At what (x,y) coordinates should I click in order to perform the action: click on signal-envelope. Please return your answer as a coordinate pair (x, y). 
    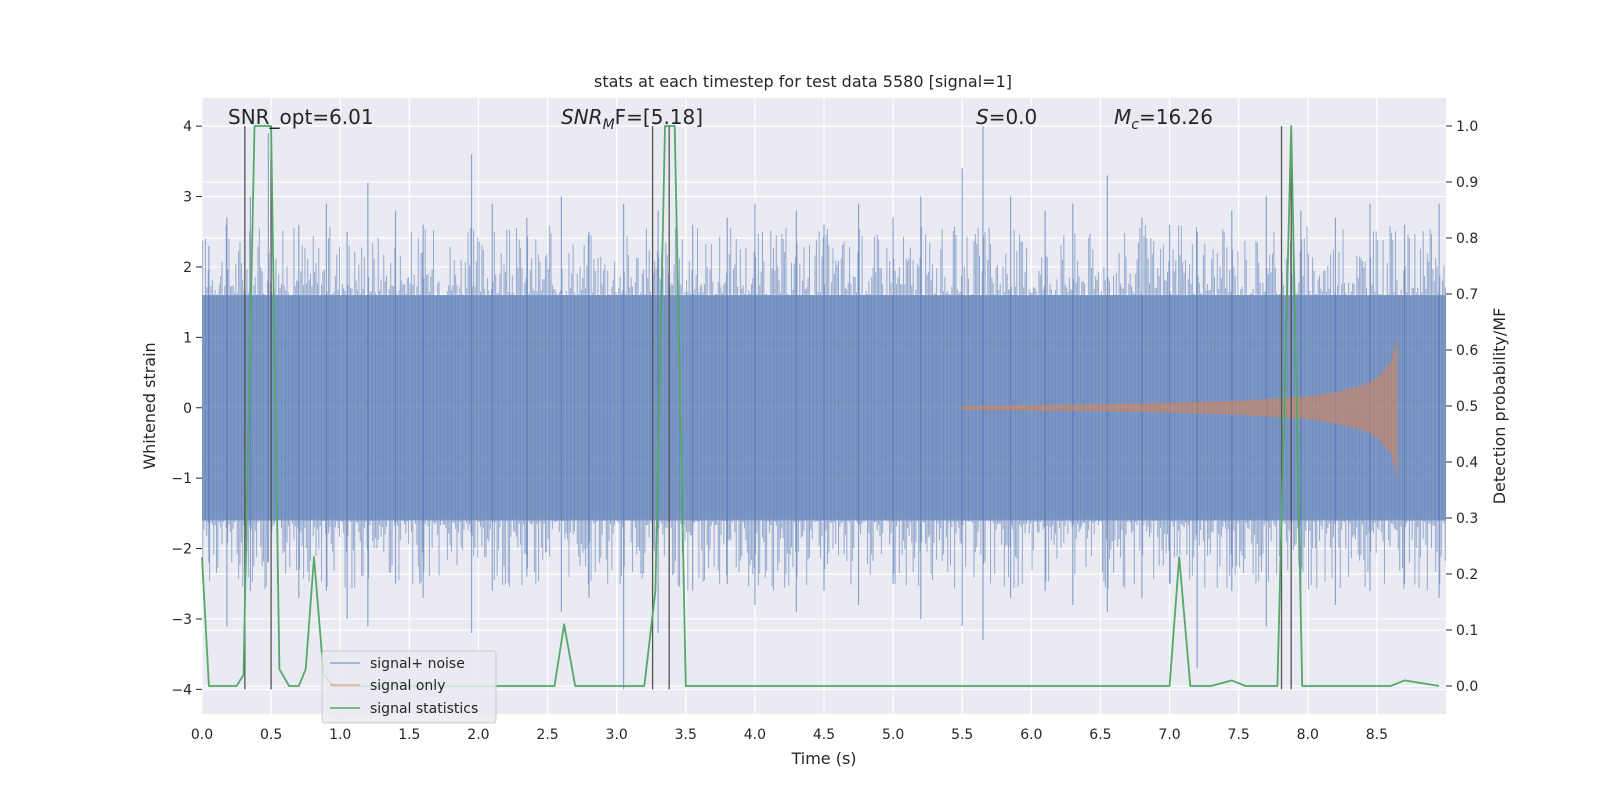
    Looking at the image, I should click on (1180, 408).